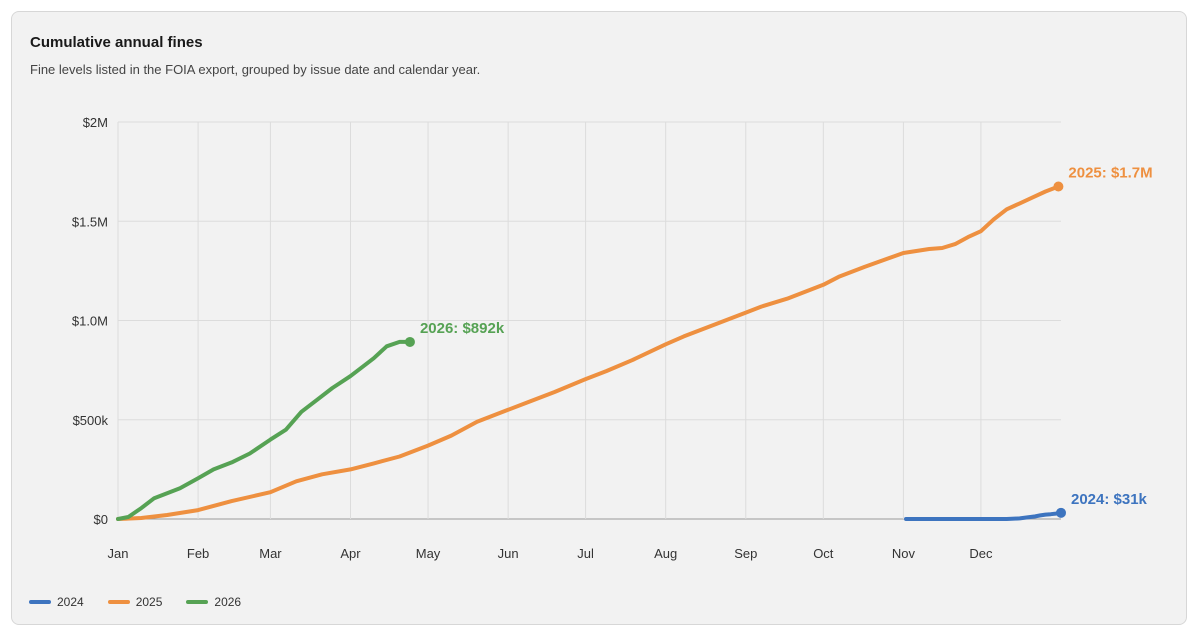 The width and height of the screenshot is (1200, 638). What do you see at coordinates (983, 515) in the screenshot?
I see `series-line-2024` at bounding box center [983, 515].